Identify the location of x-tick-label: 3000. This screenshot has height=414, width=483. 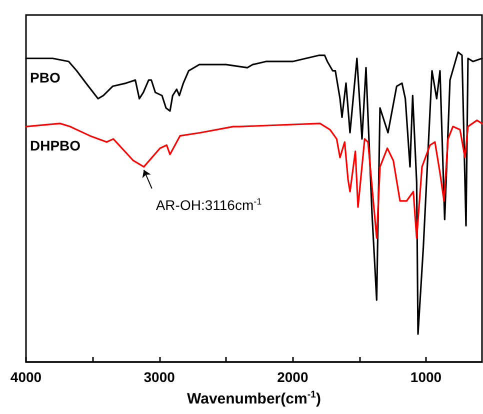
(160, 377).